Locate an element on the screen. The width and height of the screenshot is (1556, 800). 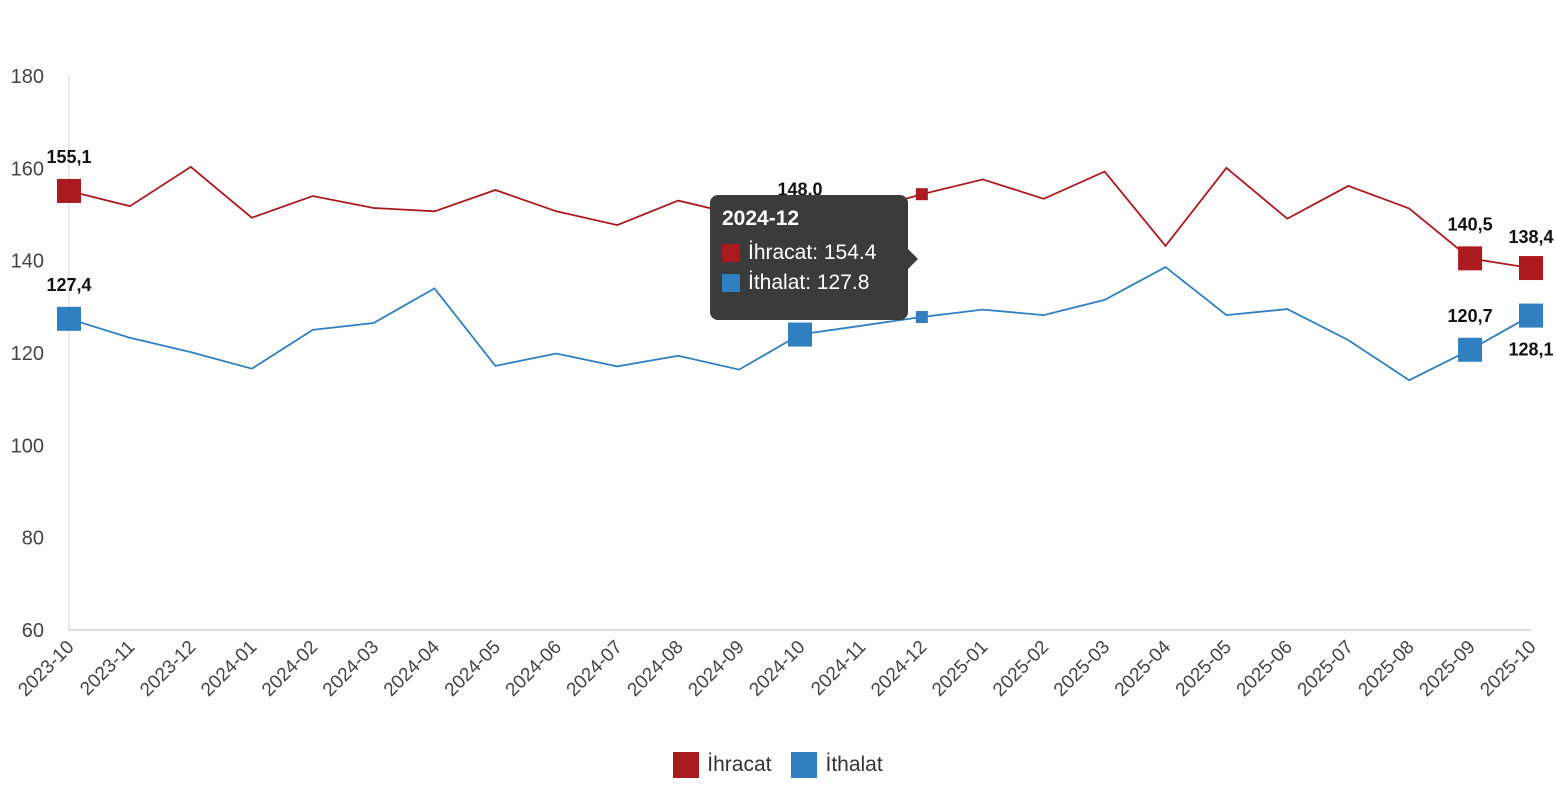
x-tick-label: 2025-04 is located at coordinates (1143, 668).